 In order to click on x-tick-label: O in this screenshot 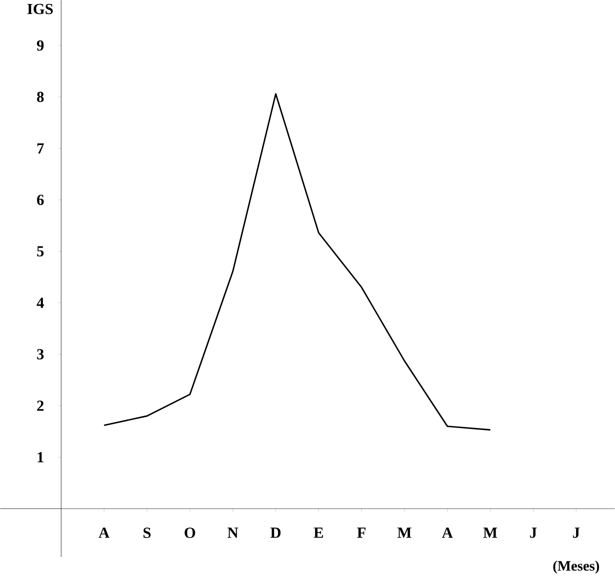, I will do `click(190, 533)`.